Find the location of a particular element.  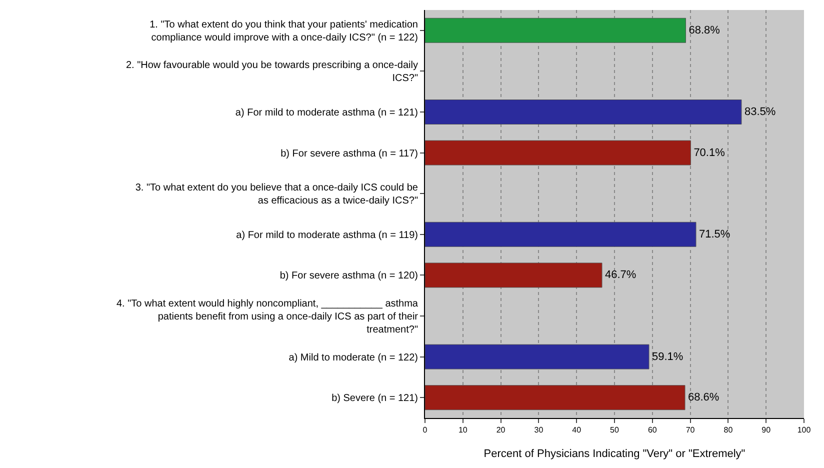

x-tick-label: 40 is located at coordinates (577, 430).